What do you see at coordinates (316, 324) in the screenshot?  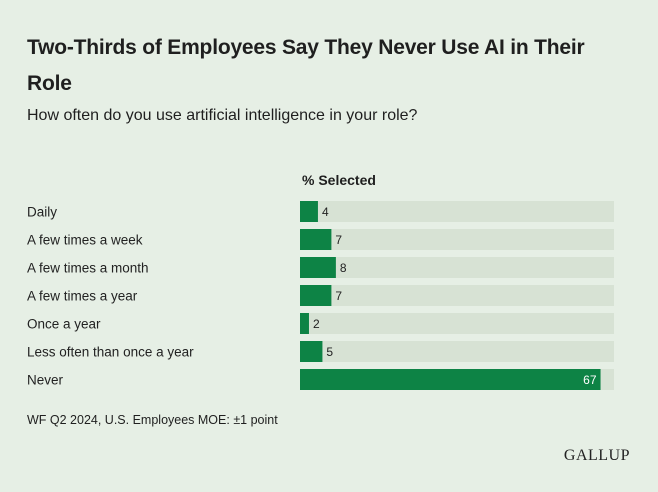 I see `data-label: 2` at bounding box center [316, 324].